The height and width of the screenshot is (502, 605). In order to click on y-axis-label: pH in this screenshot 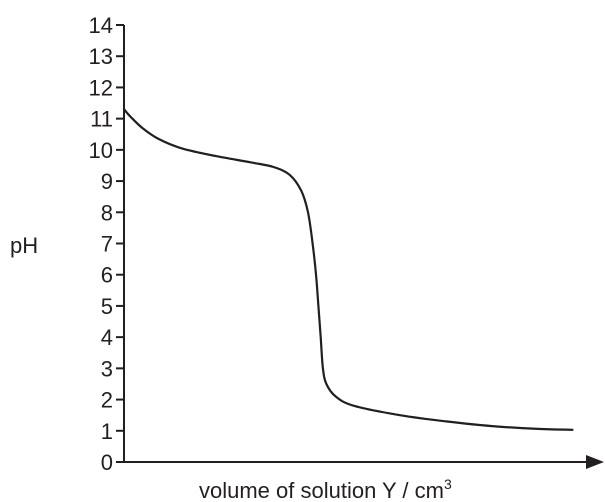, I will do `click(24, 245)`.